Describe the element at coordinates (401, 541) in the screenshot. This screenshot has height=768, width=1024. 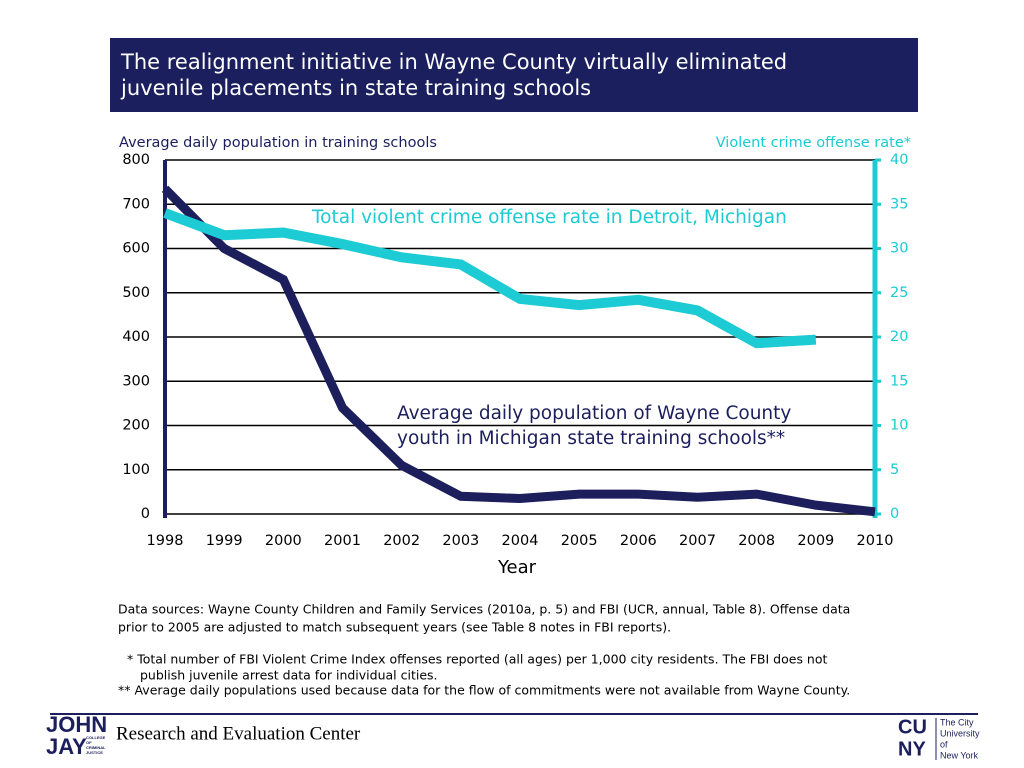
I see `x-tick-label: 2002` at that location.